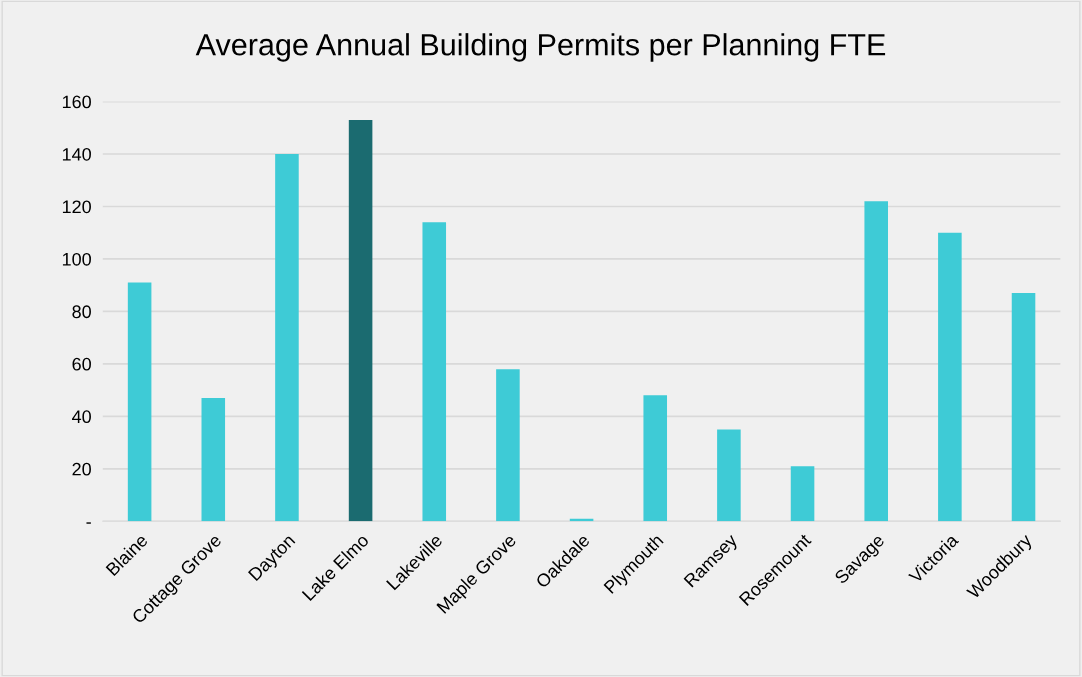  Describe the element at coordinates (76, 207) in the screenshot. I see `y-tick-label: 120` at that location.